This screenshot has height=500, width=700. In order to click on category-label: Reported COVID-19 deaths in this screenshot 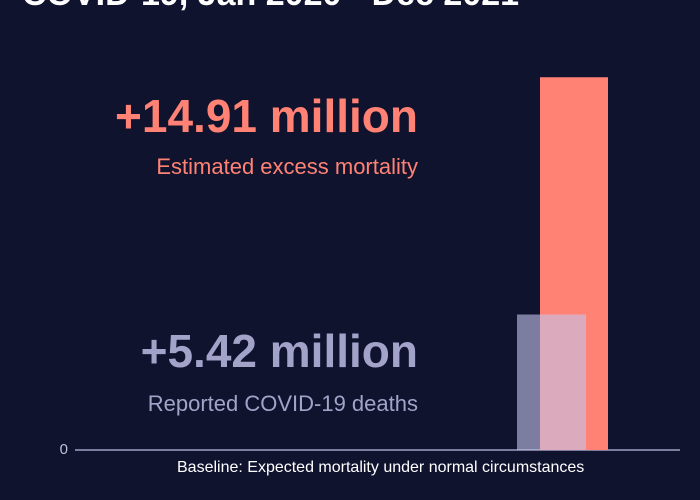, I will do `click(283, 403)`.